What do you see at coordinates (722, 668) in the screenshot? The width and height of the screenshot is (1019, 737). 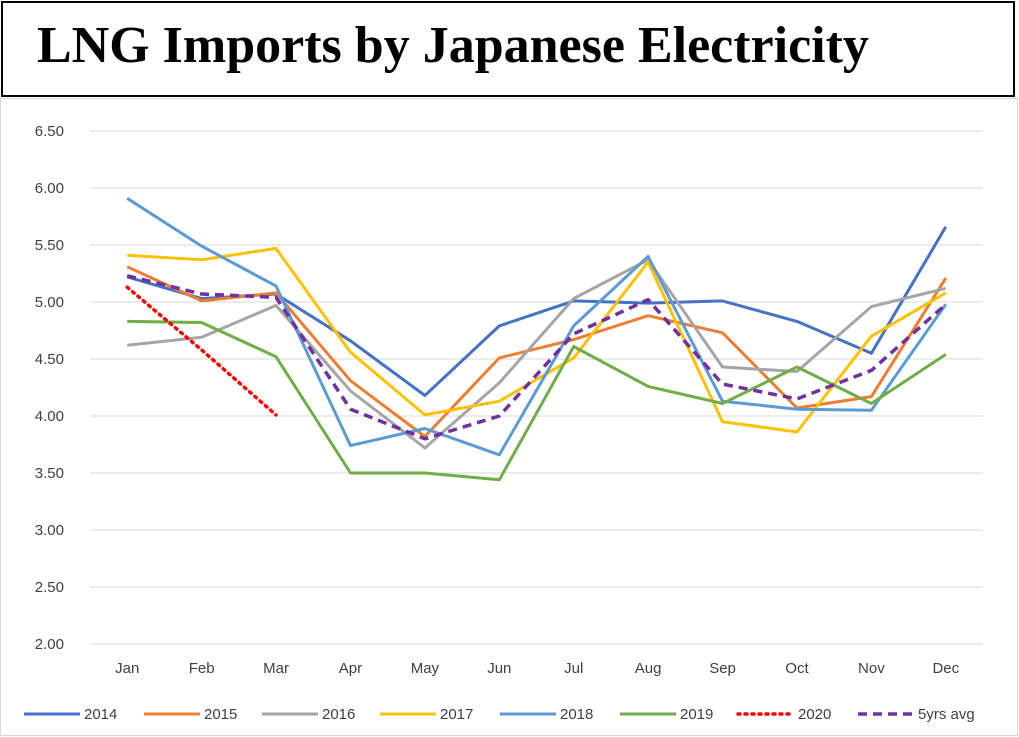 I see `x-tick-label: Sep` at bounding box center [722, 668].